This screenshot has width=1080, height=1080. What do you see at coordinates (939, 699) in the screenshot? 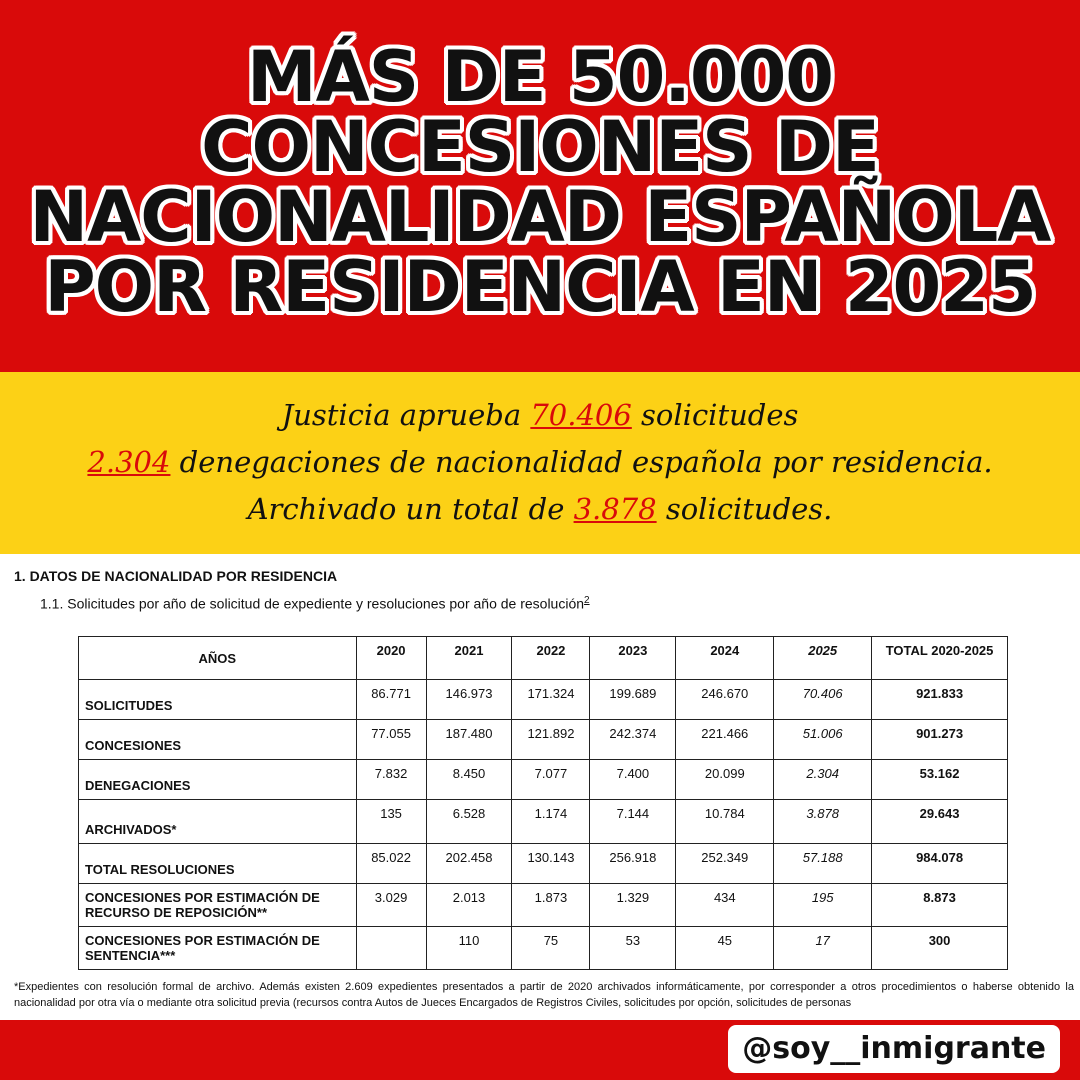
I see `table-total-cell: 921.833` at bounding box center [939, 699].